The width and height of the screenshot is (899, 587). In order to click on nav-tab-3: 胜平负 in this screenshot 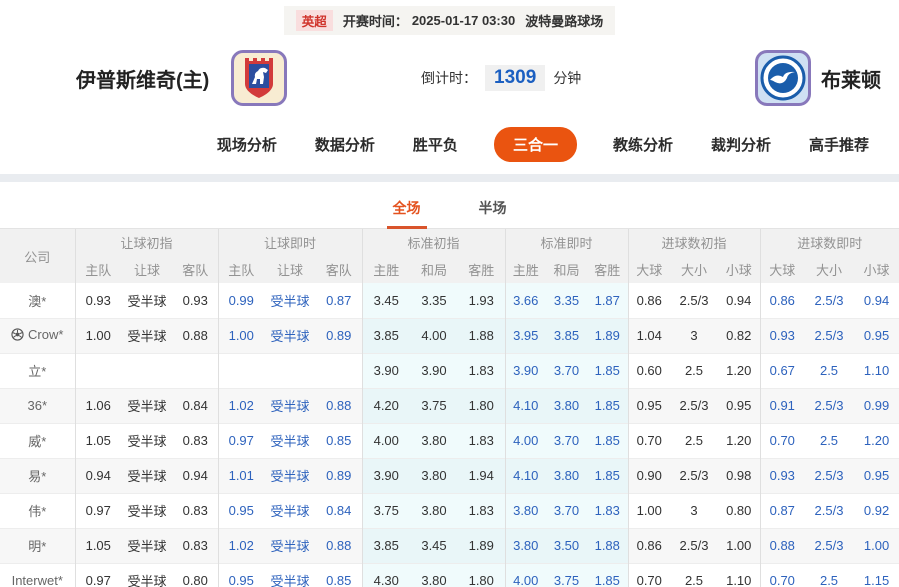, I will do `click(435, 145)`.